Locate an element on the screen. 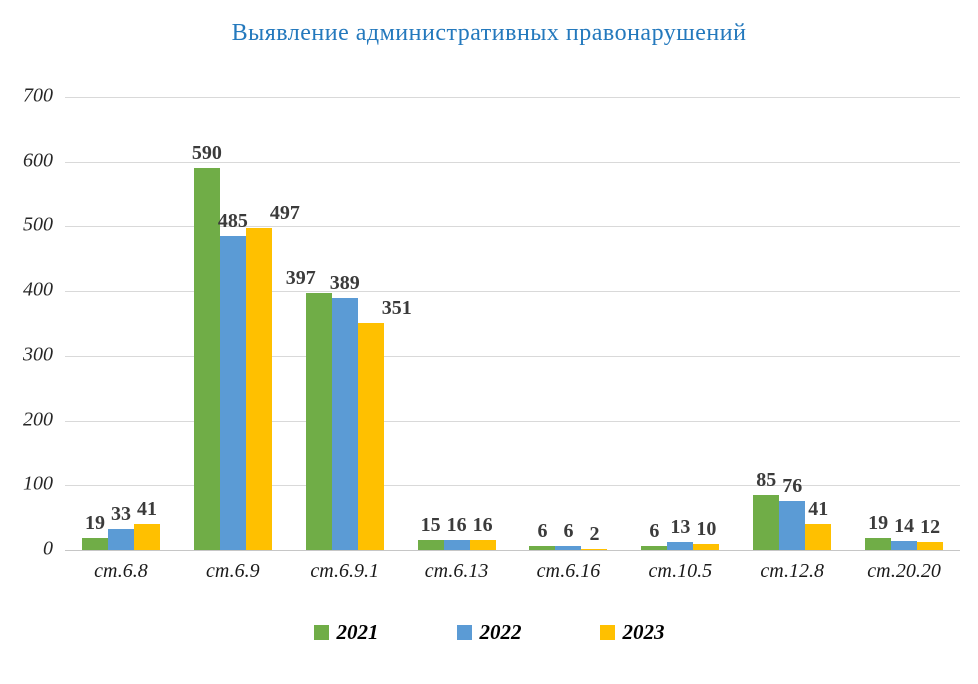 The height and width of the screenshot is (684, 978). bar-value-label: 389 is located at coordinates (344, 283).